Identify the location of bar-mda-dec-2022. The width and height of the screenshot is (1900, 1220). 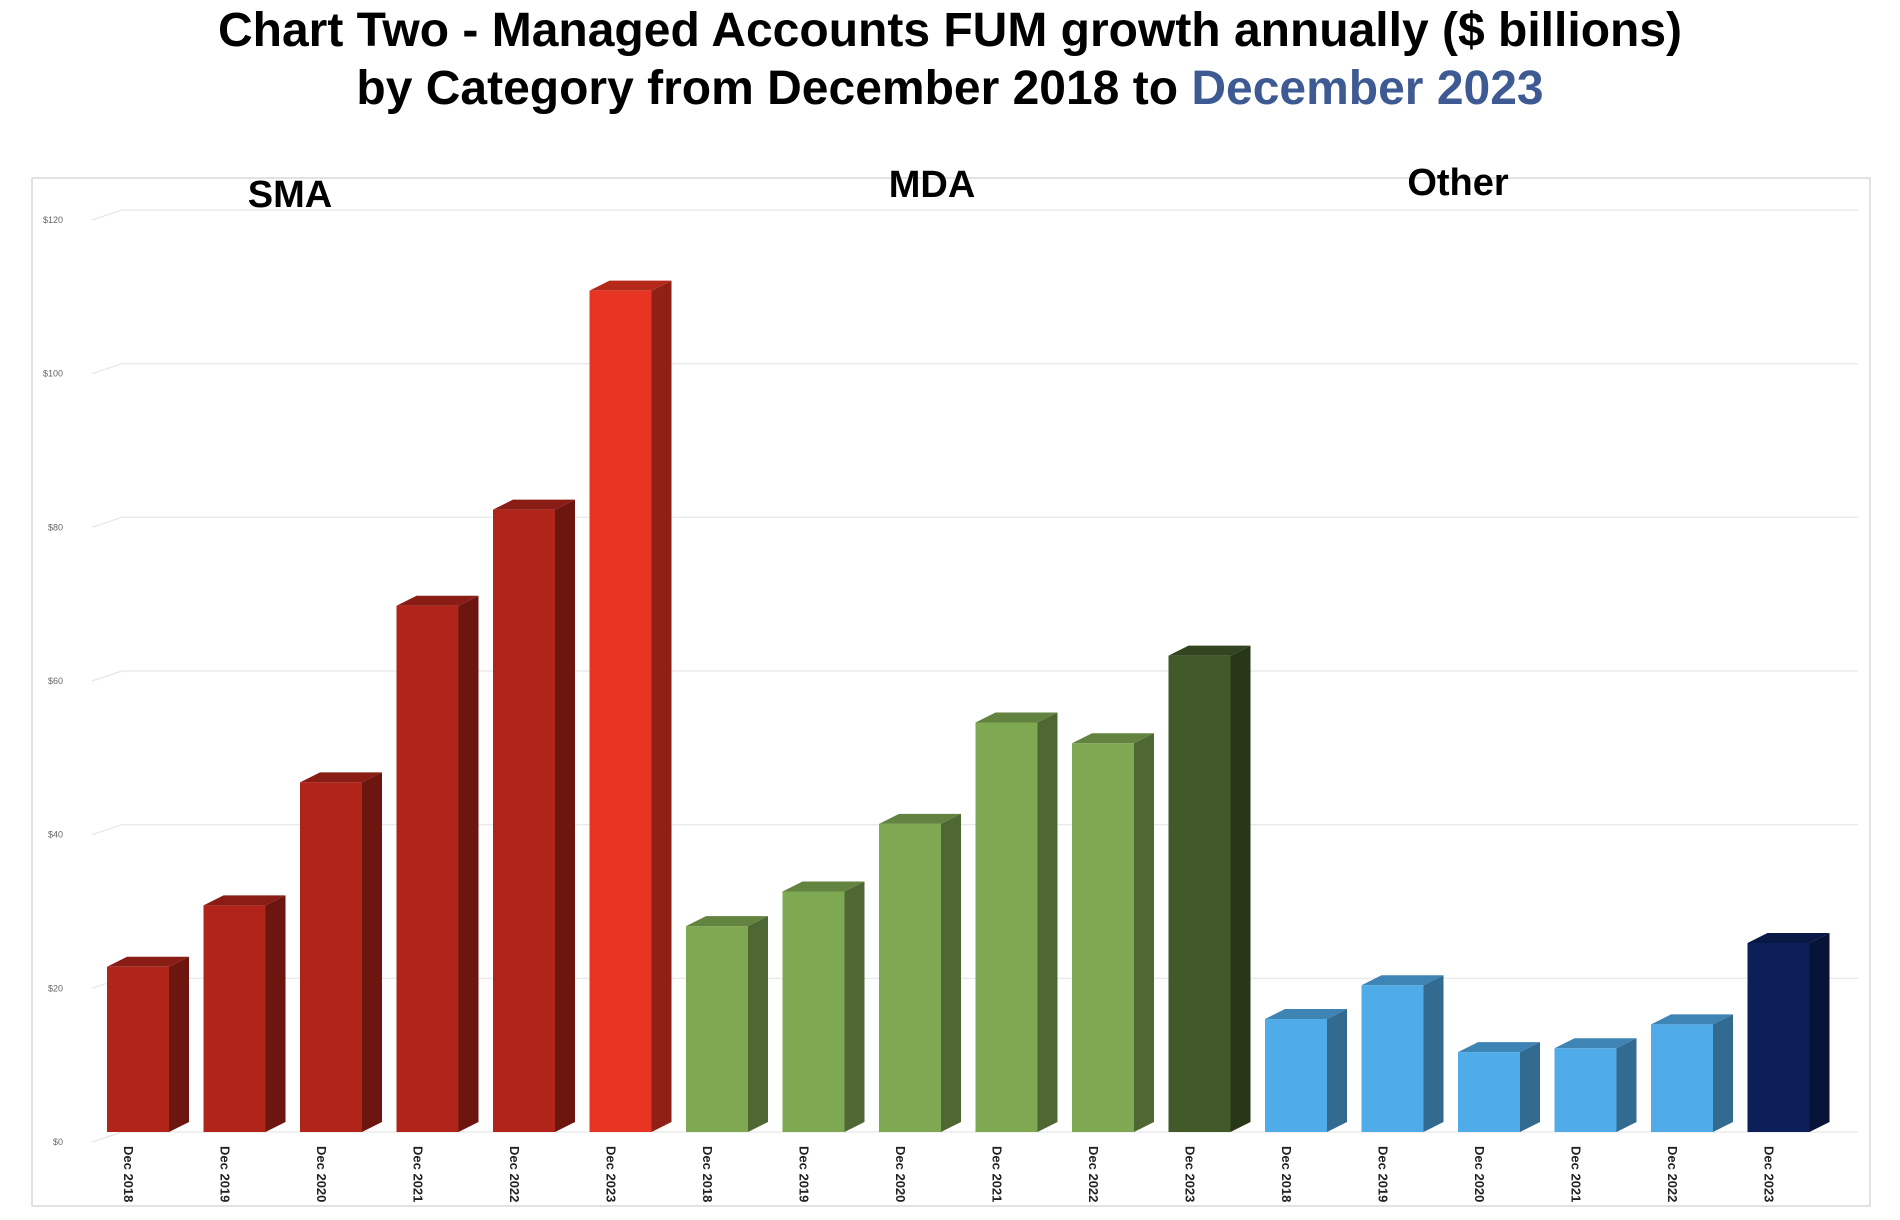
(1113, 932).